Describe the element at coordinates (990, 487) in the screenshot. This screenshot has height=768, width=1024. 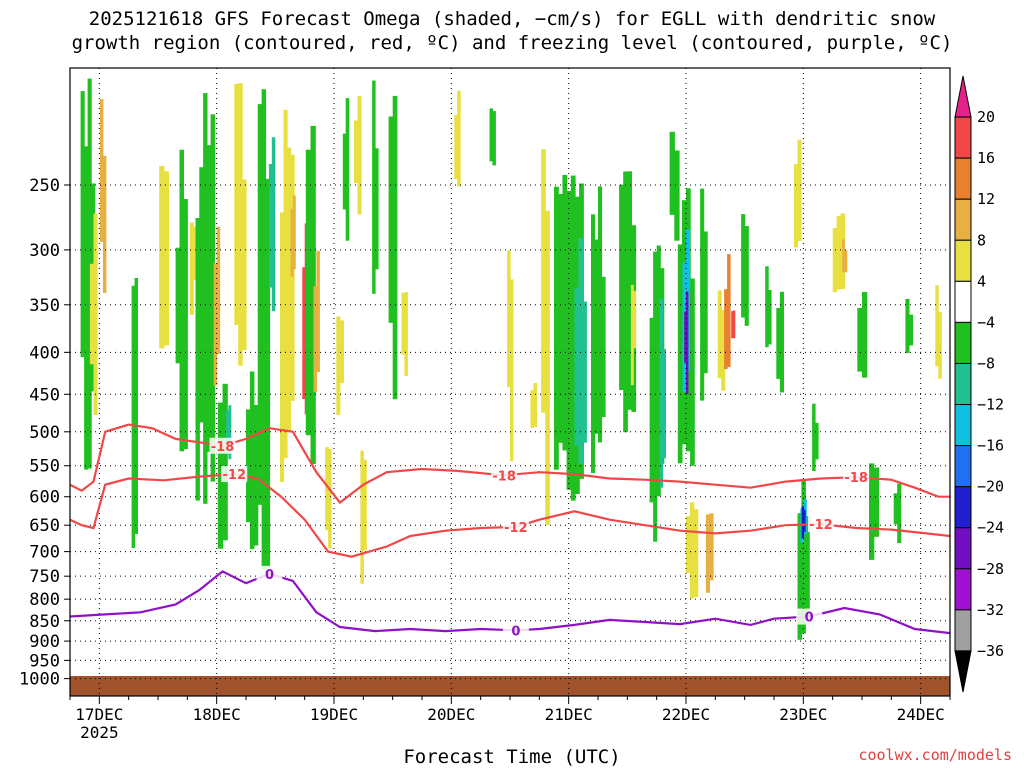
I see `colorbar-label: −20` at that location.